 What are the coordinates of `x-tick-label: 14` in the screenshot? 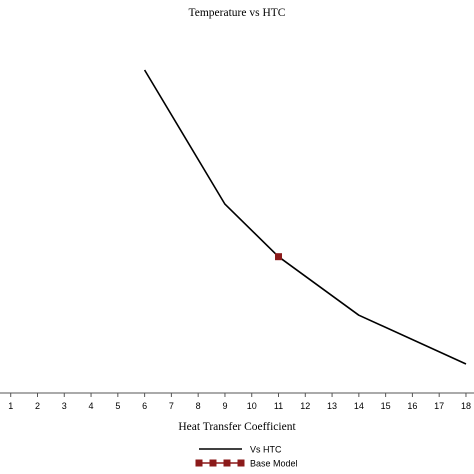 It's located at (359, 406).